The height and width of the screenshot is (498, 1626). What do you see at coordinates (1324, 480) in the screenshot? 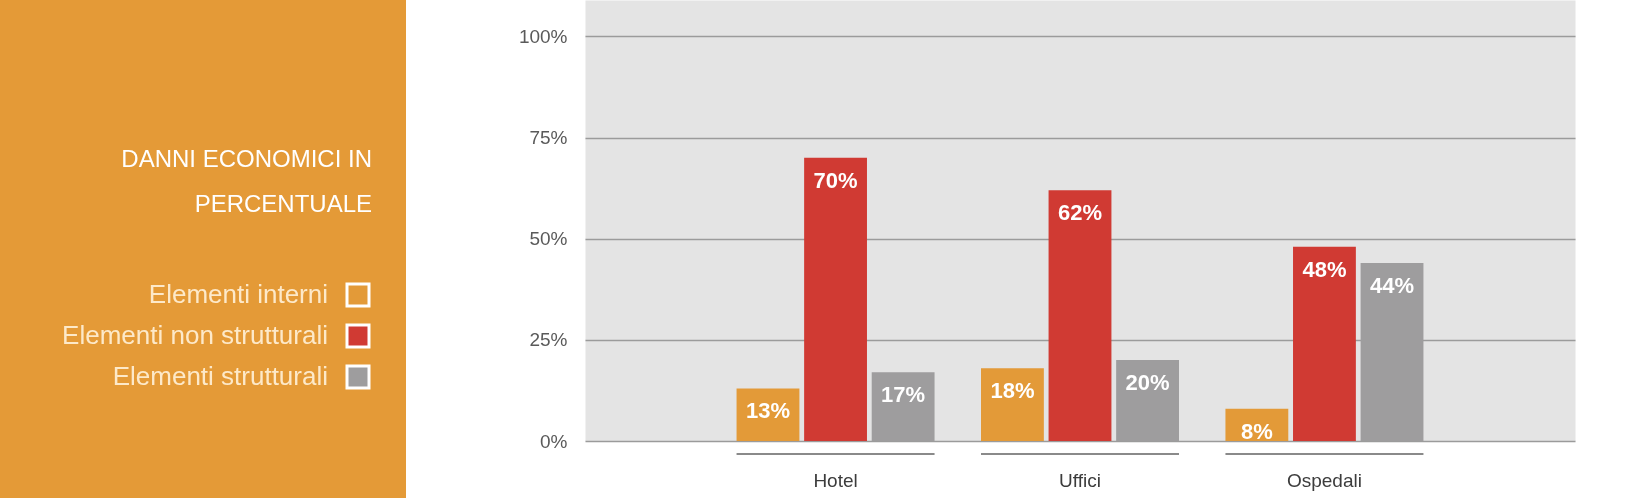
I see `x-tick-label: Ospedali` at bounding box center [1324, 480].